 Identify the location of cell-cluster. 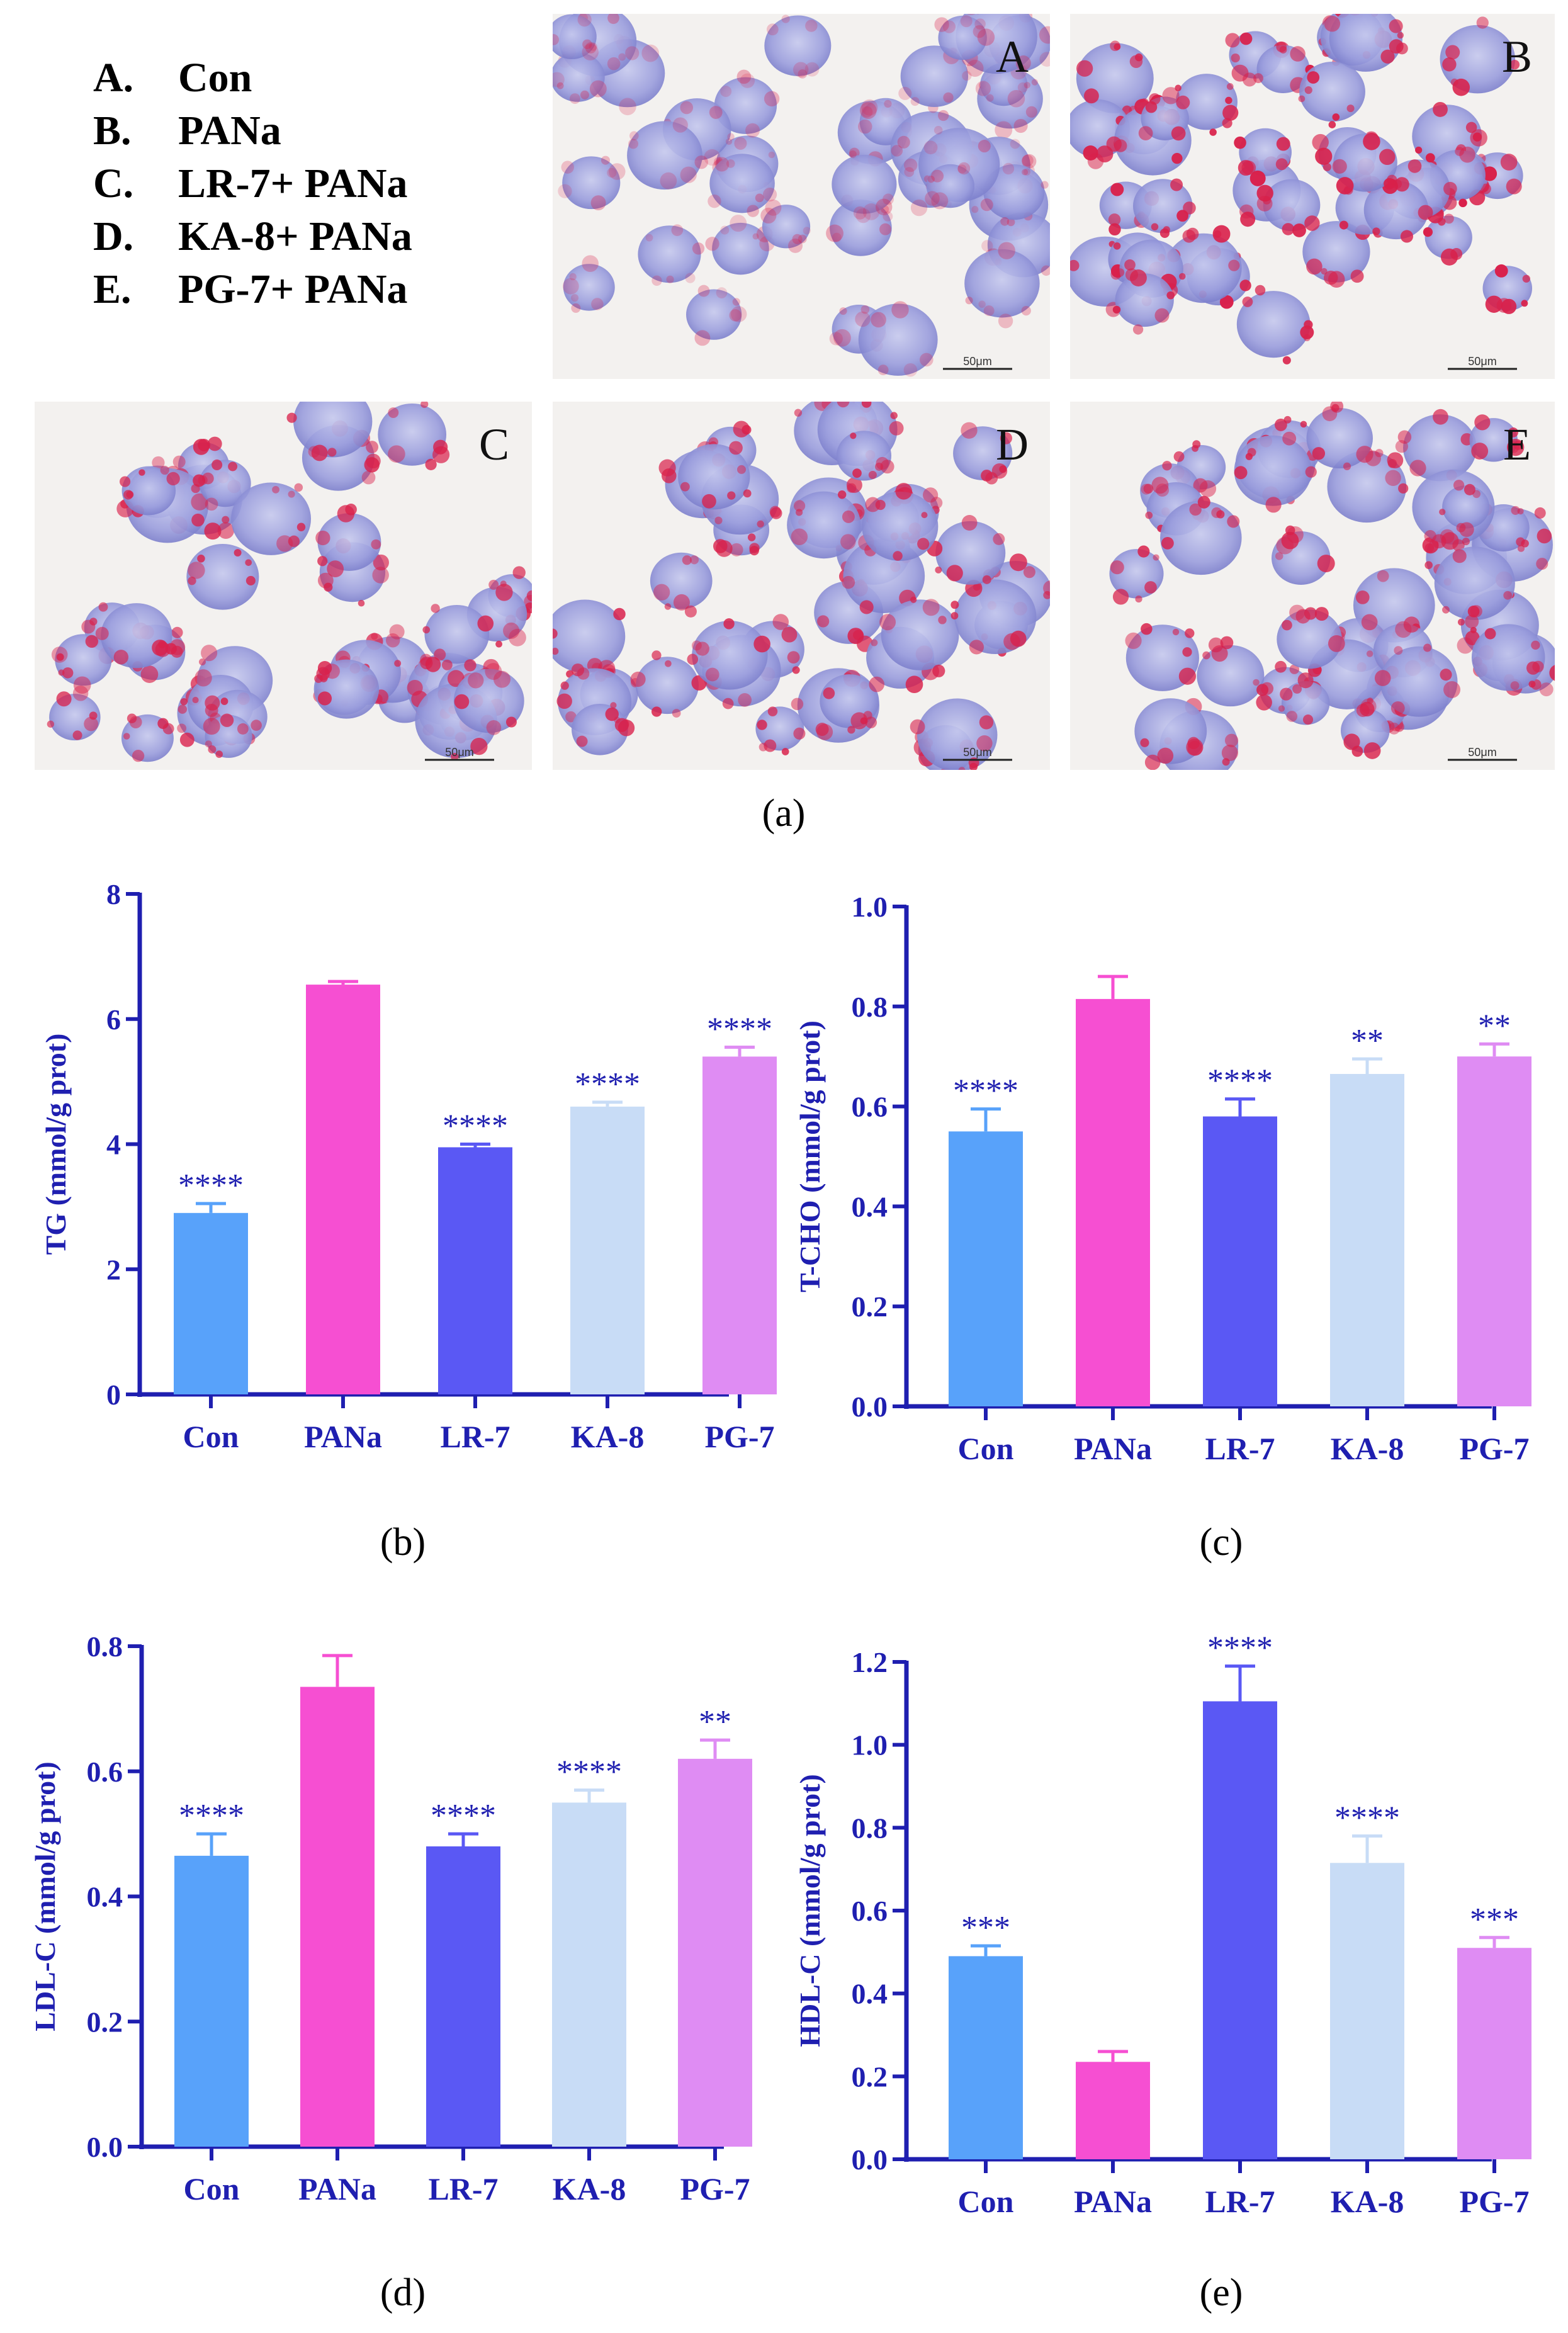
(289, 582).